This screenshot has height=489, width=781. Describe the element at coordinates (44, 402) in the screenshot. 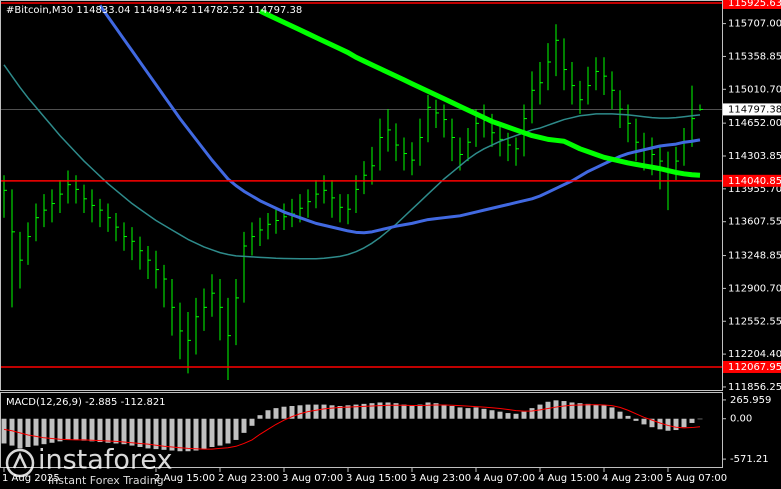

I see `macd-title: MACD(12,26,9)` at that location.